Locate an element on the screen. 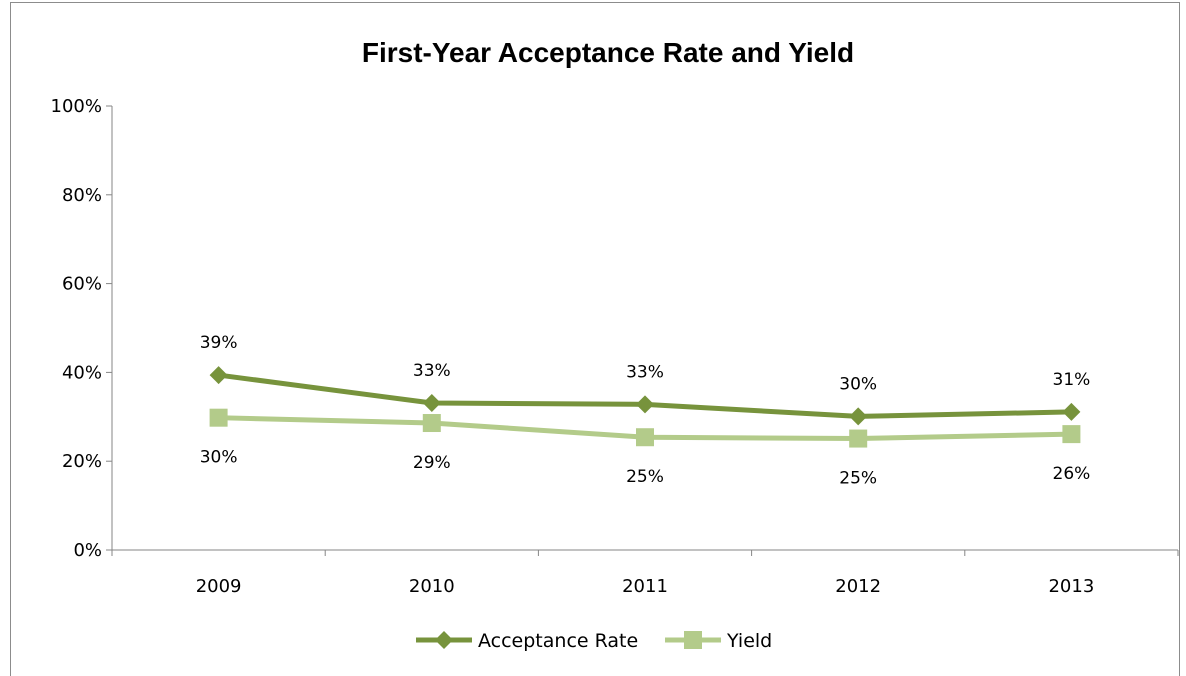  x-tick-label: 2010 is located at coordinates (432, 586).